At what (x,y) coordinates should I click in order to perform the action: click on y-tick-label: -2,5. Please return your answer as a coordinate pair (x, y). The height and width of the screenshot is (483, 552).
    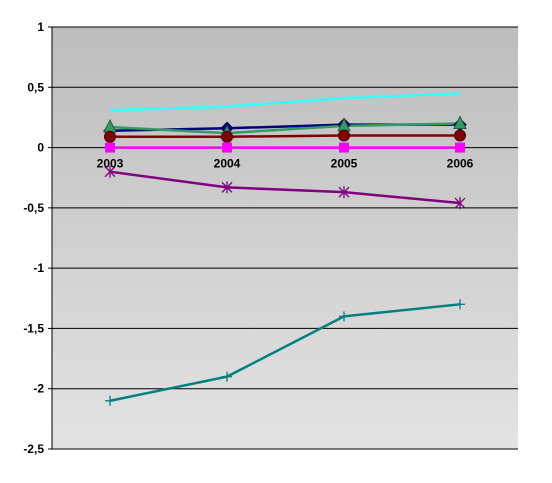
    Looking at the image, I should click on (33, 449).